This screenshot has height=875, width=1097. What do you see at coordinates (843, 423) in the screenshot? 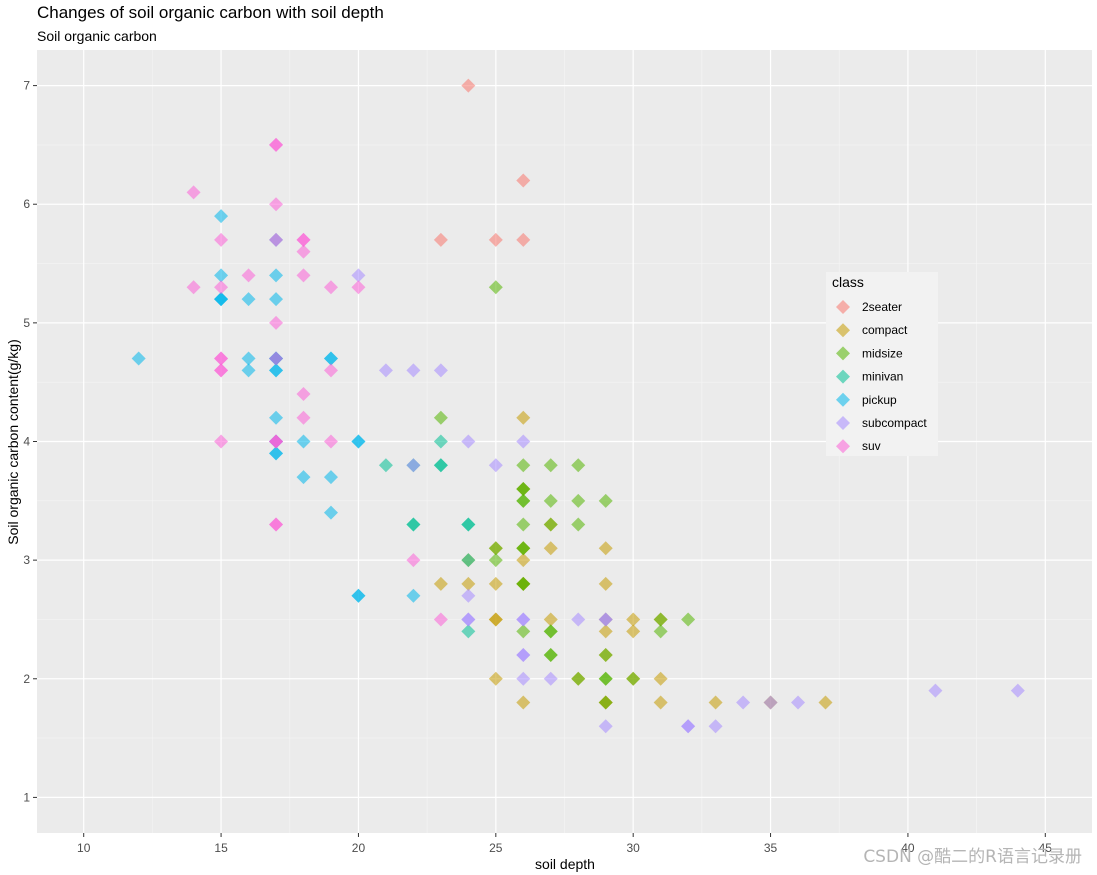
I see `legend-key-subcompact` at bounding box center [843, 423].